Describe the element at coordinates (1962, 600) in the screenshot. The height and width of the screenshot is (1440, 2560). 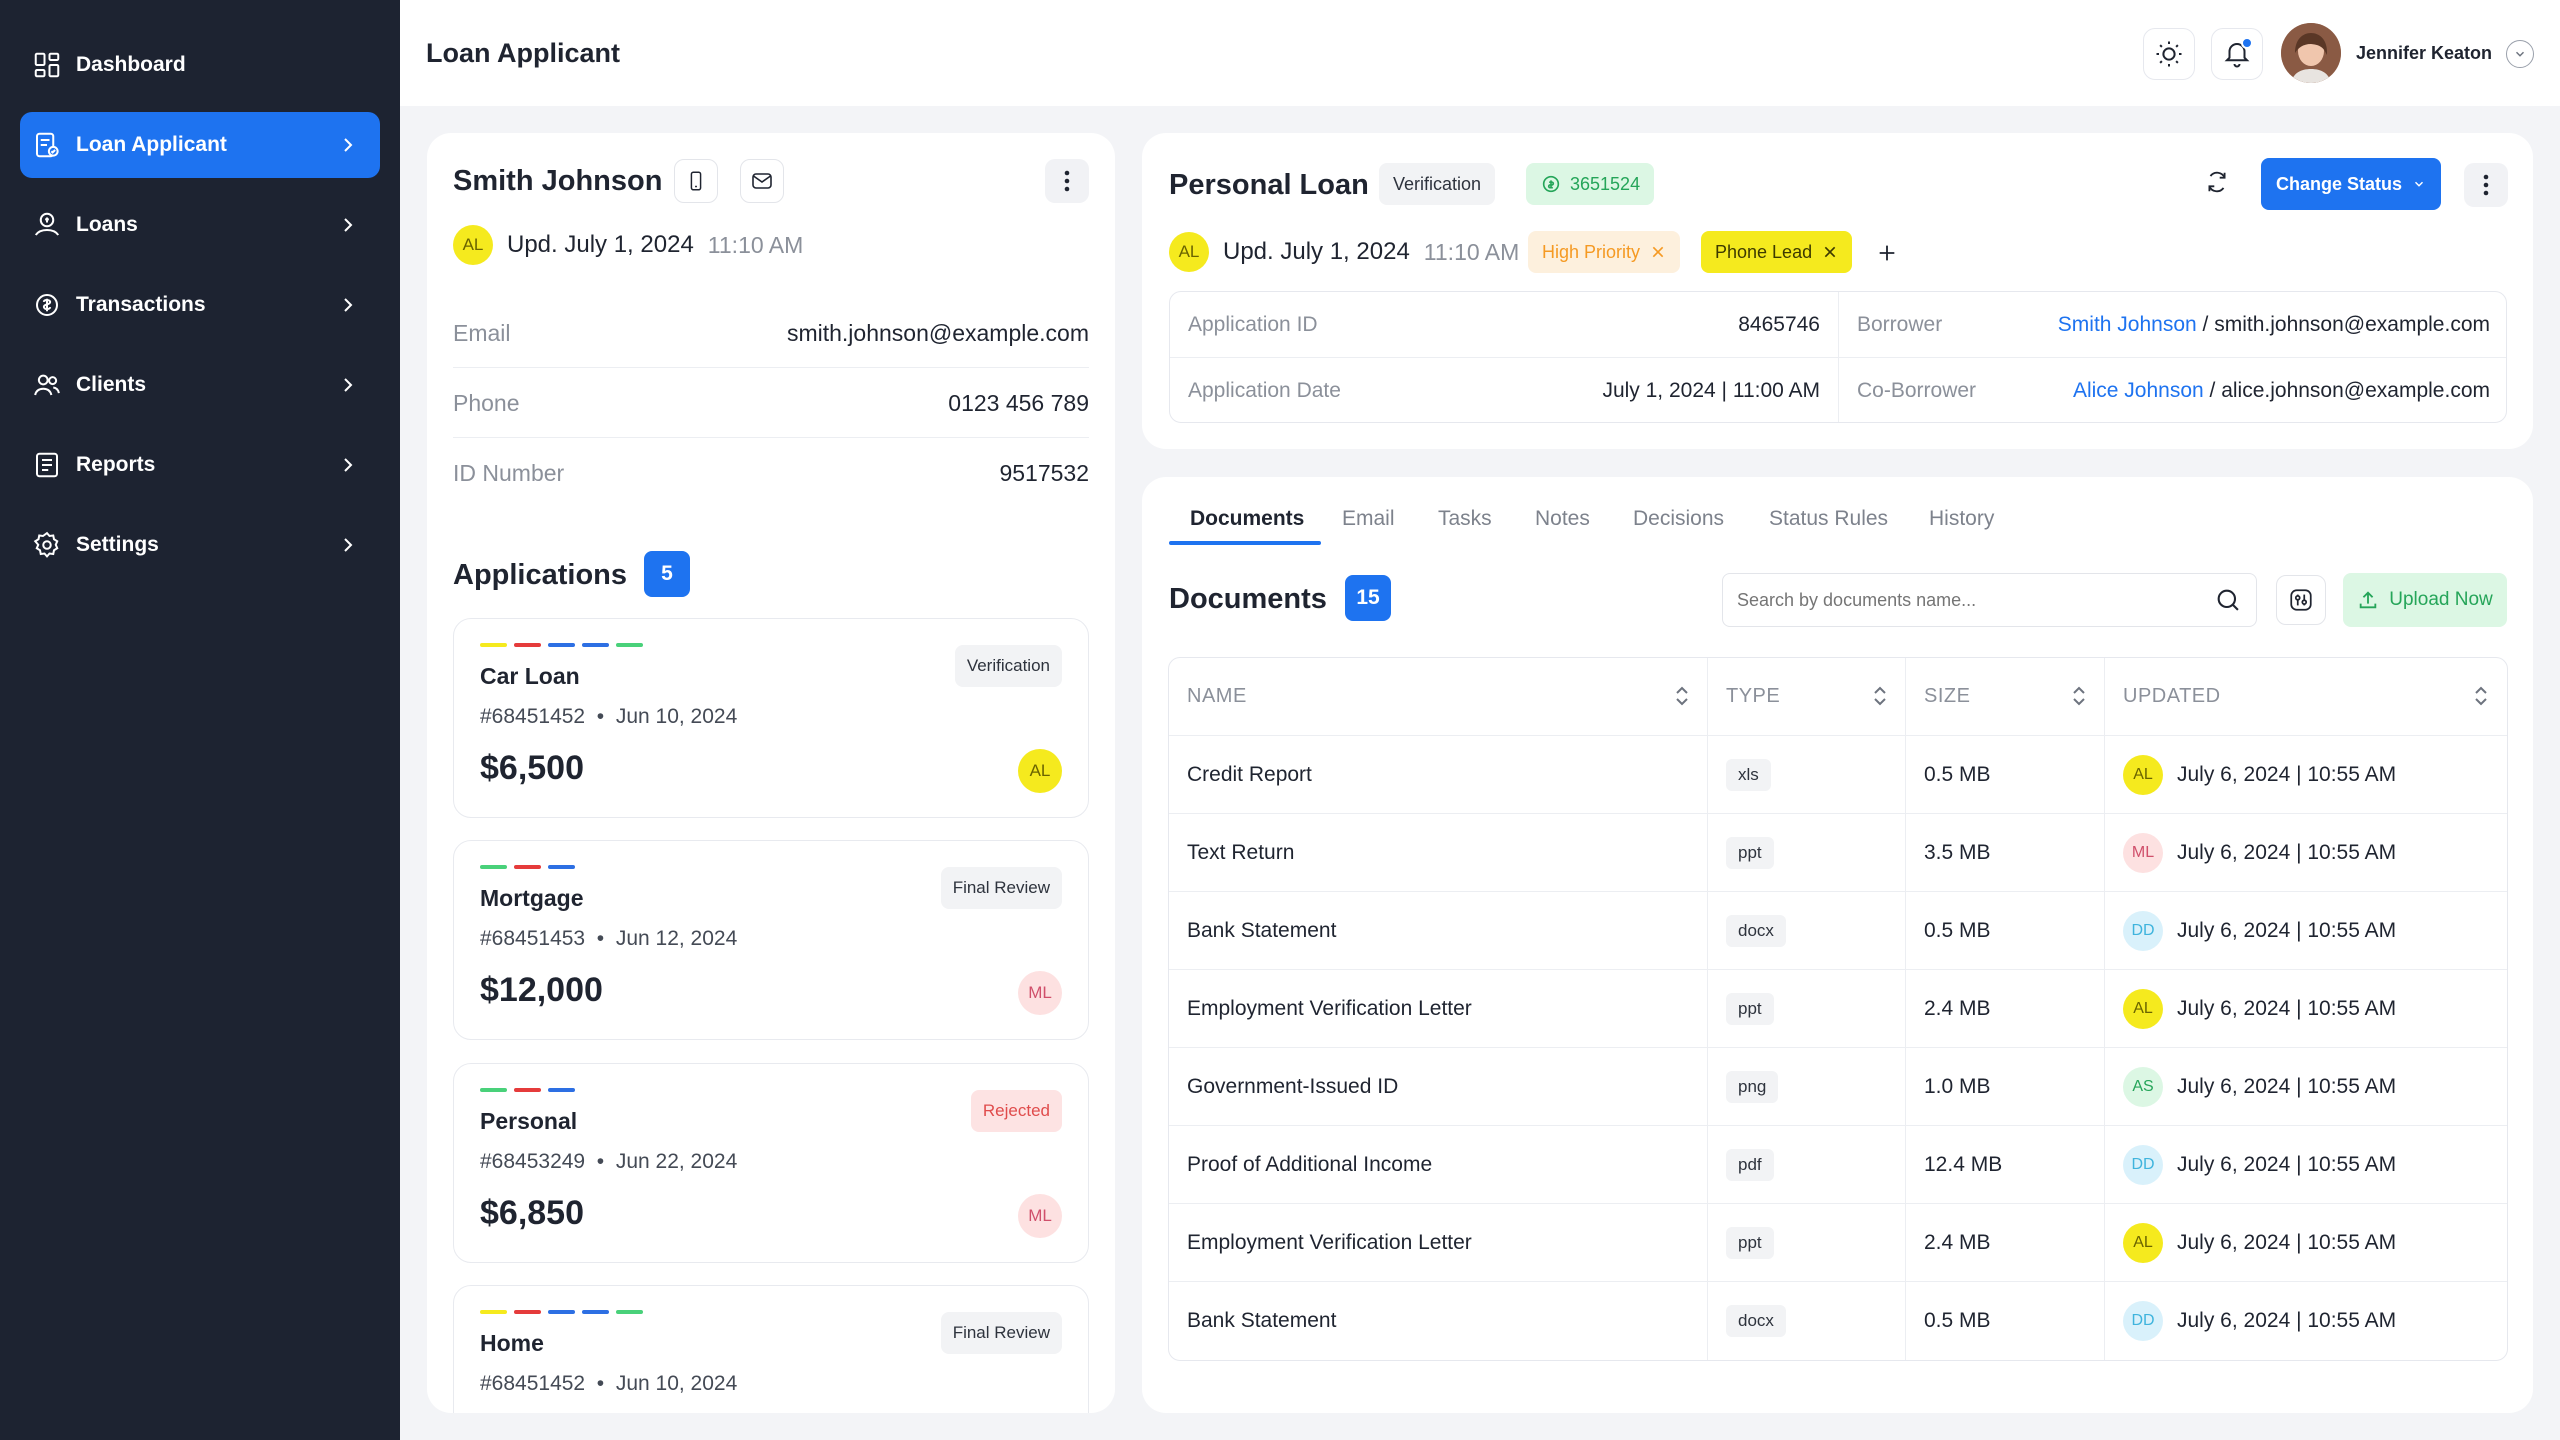
I see `search-input` at that location.